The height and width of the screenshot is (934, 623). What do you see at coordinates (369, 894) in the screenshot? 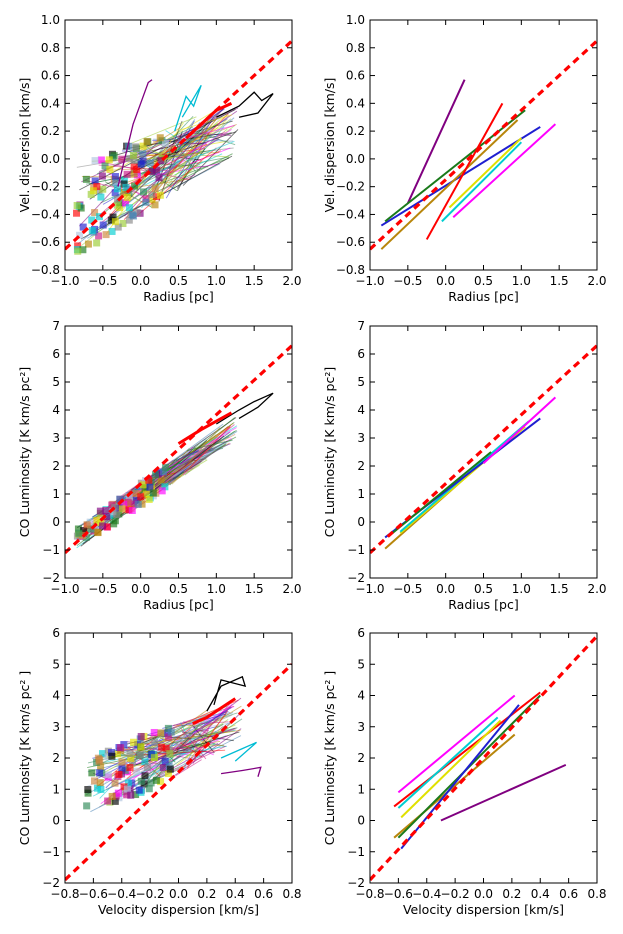
I see `x-tick-label: −0.8` at bounding box center [369, 894].